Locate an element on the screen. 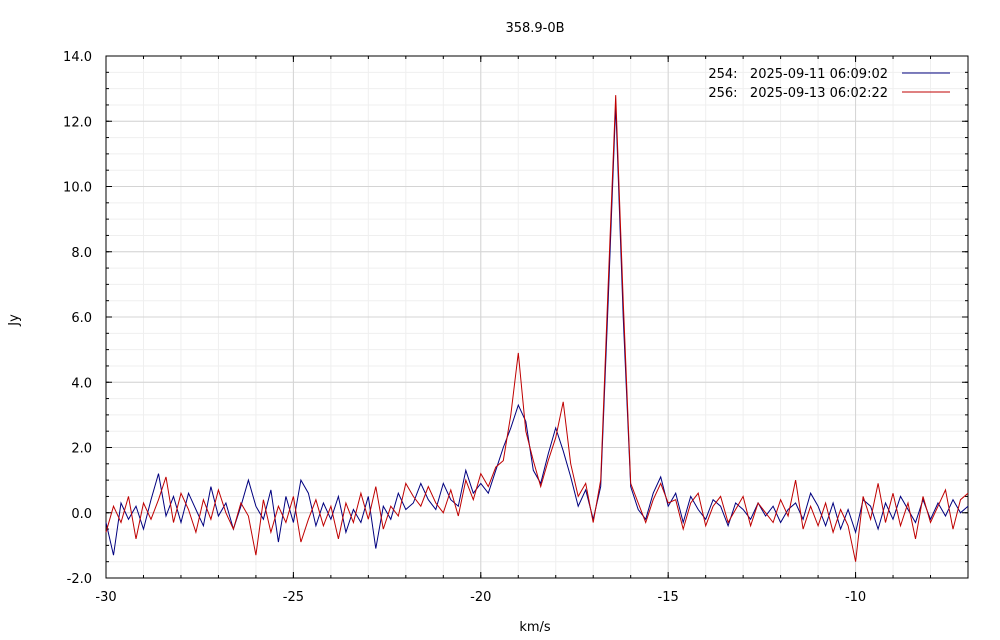 This screenshot has width=1000, height=640. y-tick-label: 4.0 is located at coordinates (81, 383).